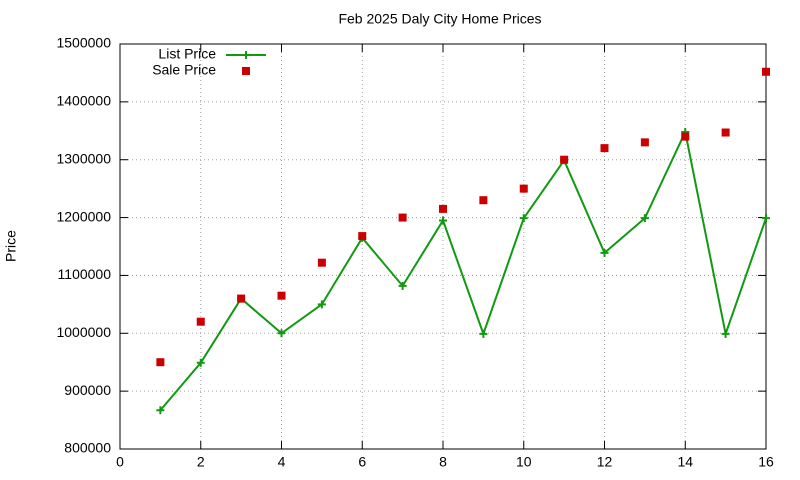 Image resolution: width=800 pixels, height=480 pixels. I want to click on y-tick-label: 900000, so click(87, 390).